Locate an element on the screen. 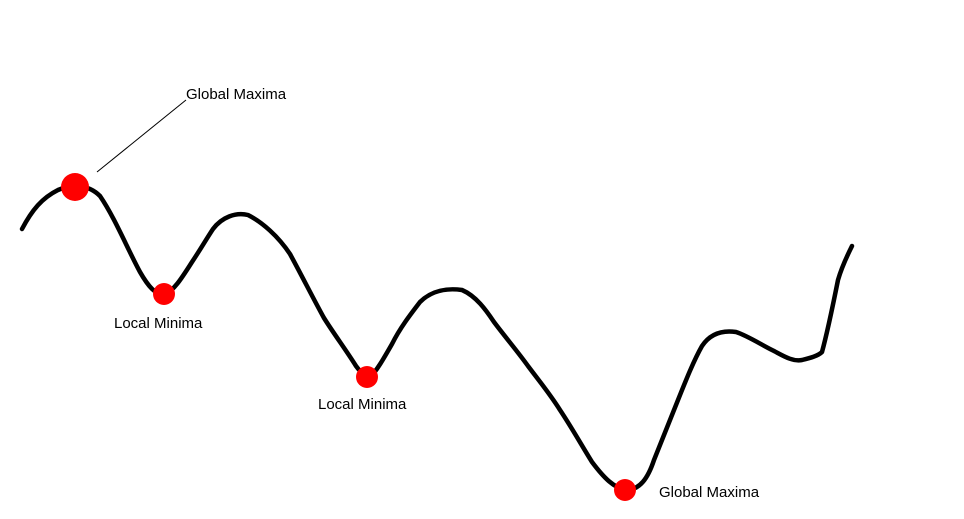 This screenshot has height=519, width=964. global-maxima-top-label: Global Maxima is located at coordinates (236, 94).